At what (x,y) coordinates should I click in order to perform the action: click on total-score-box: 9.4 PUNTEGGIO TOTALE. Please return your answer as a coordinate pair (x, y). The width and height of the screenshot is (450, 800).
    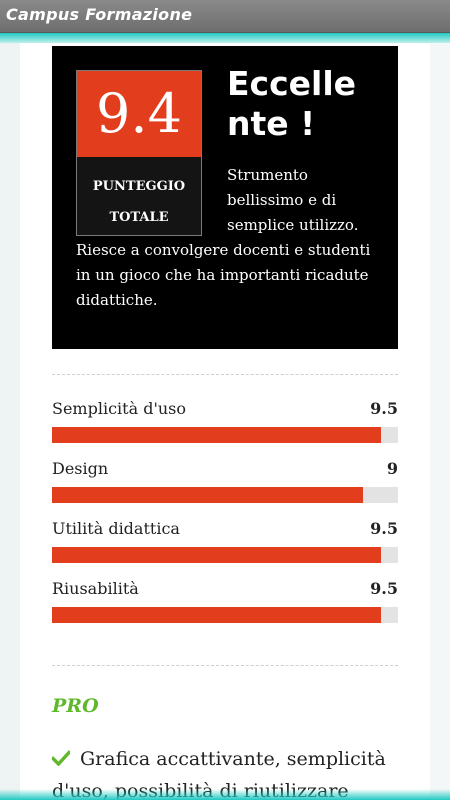
    Looking at the image, I should click on (139, 153).